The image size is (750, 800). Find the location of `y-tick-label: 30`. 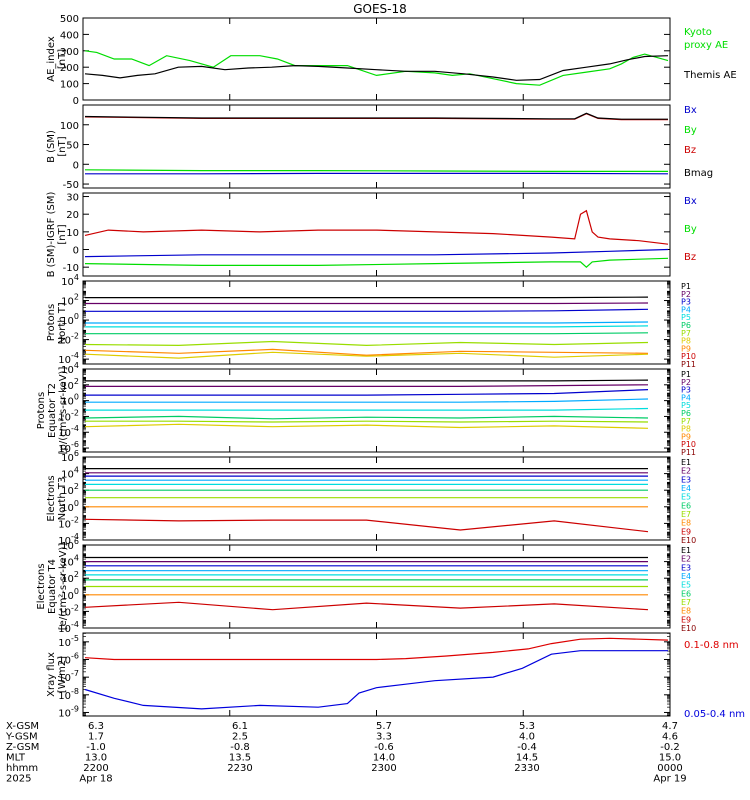

y-tick-label: 30 is located at coordinates (72, 198).